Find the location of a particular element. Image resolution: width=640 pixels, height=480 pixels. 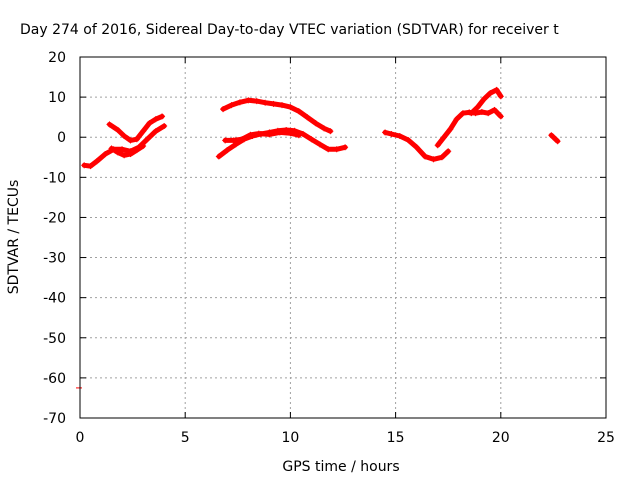

y-tick-label: -50 is located at coordinates (54, 339).